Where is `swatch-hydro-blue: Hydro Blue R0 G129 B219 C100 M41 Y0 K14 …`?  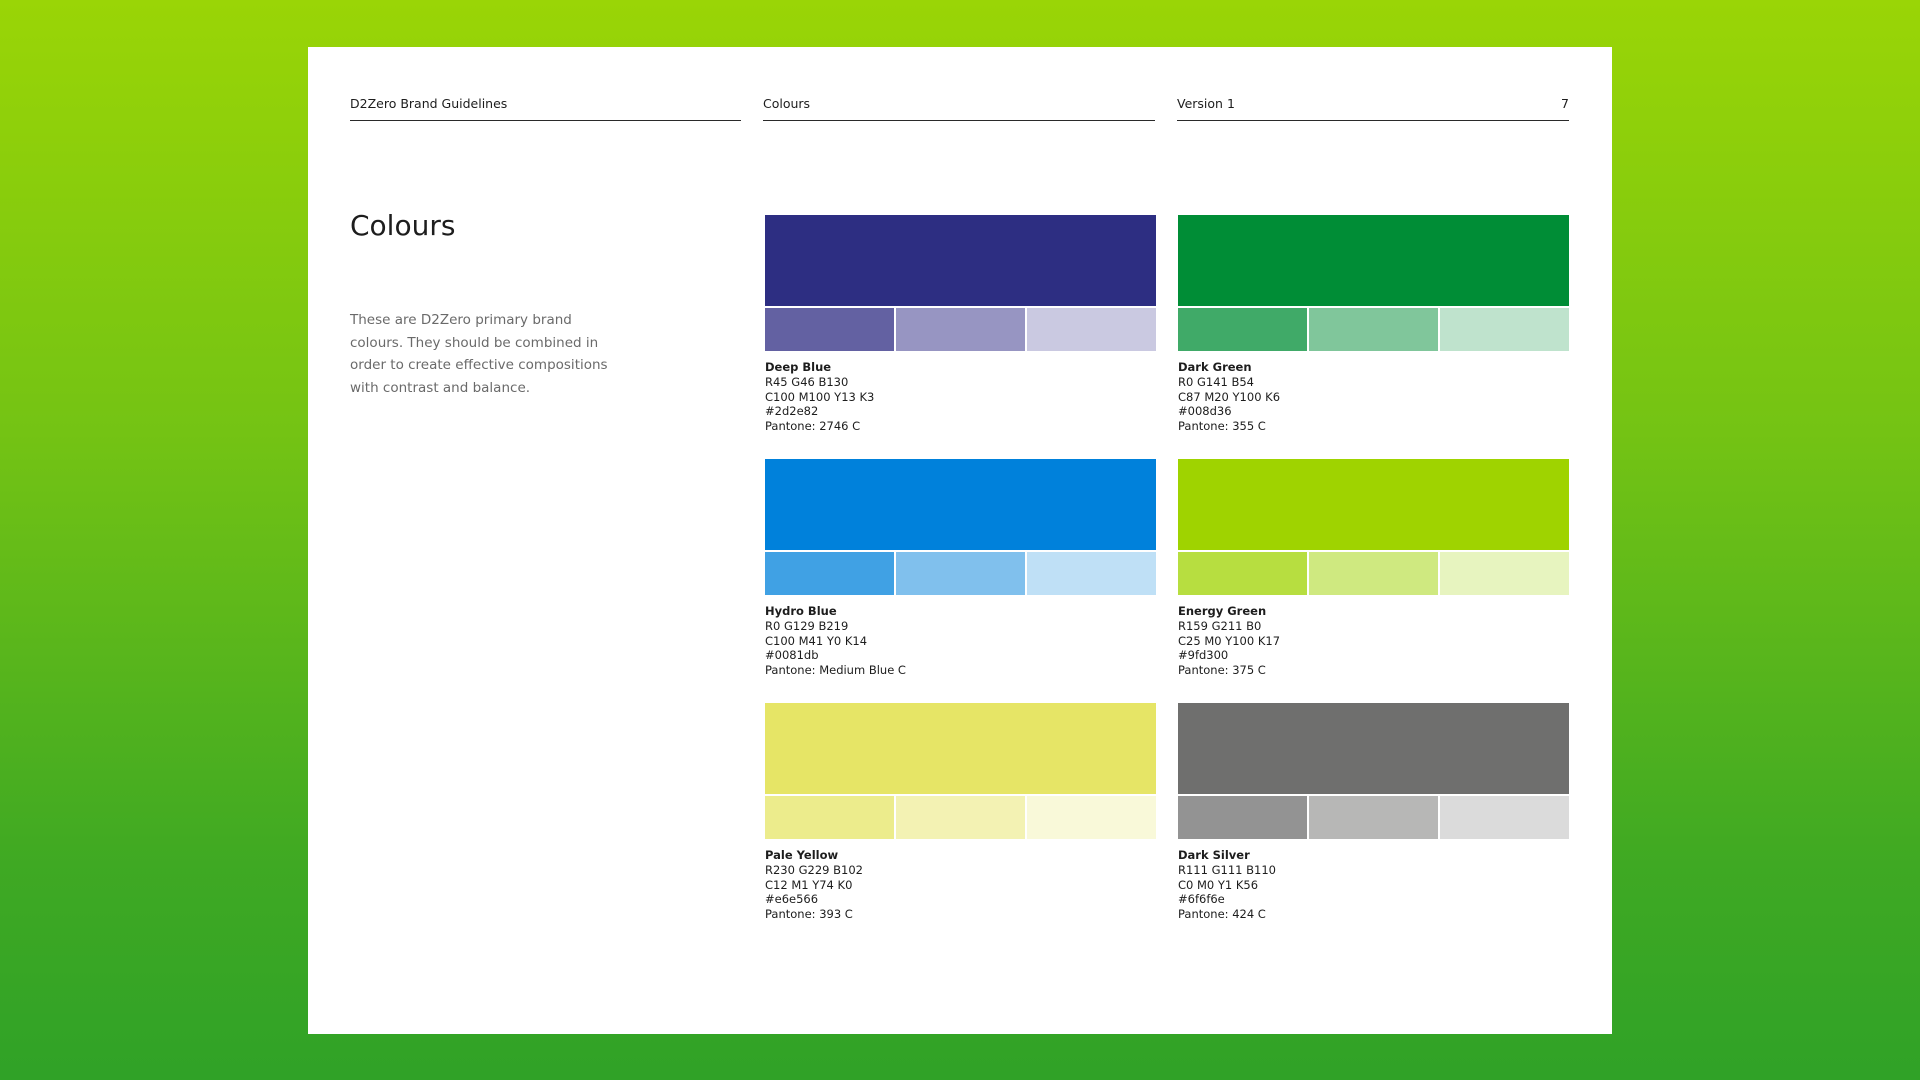 swatch-hydro-blue: Hydro Blue R0 G129 B219 C100 M41 Y0 K14 … is located at coordinates (960, 568).